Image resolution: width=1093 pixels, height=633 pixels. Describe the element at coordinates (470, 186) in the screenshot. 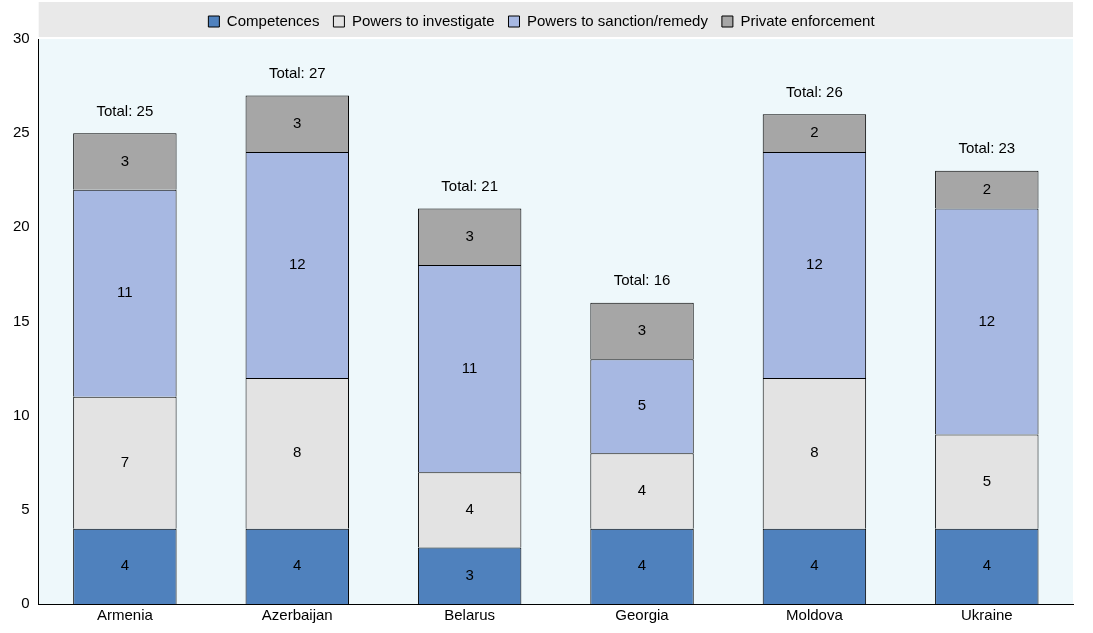

I see `total-label: Total: 21` at that location.